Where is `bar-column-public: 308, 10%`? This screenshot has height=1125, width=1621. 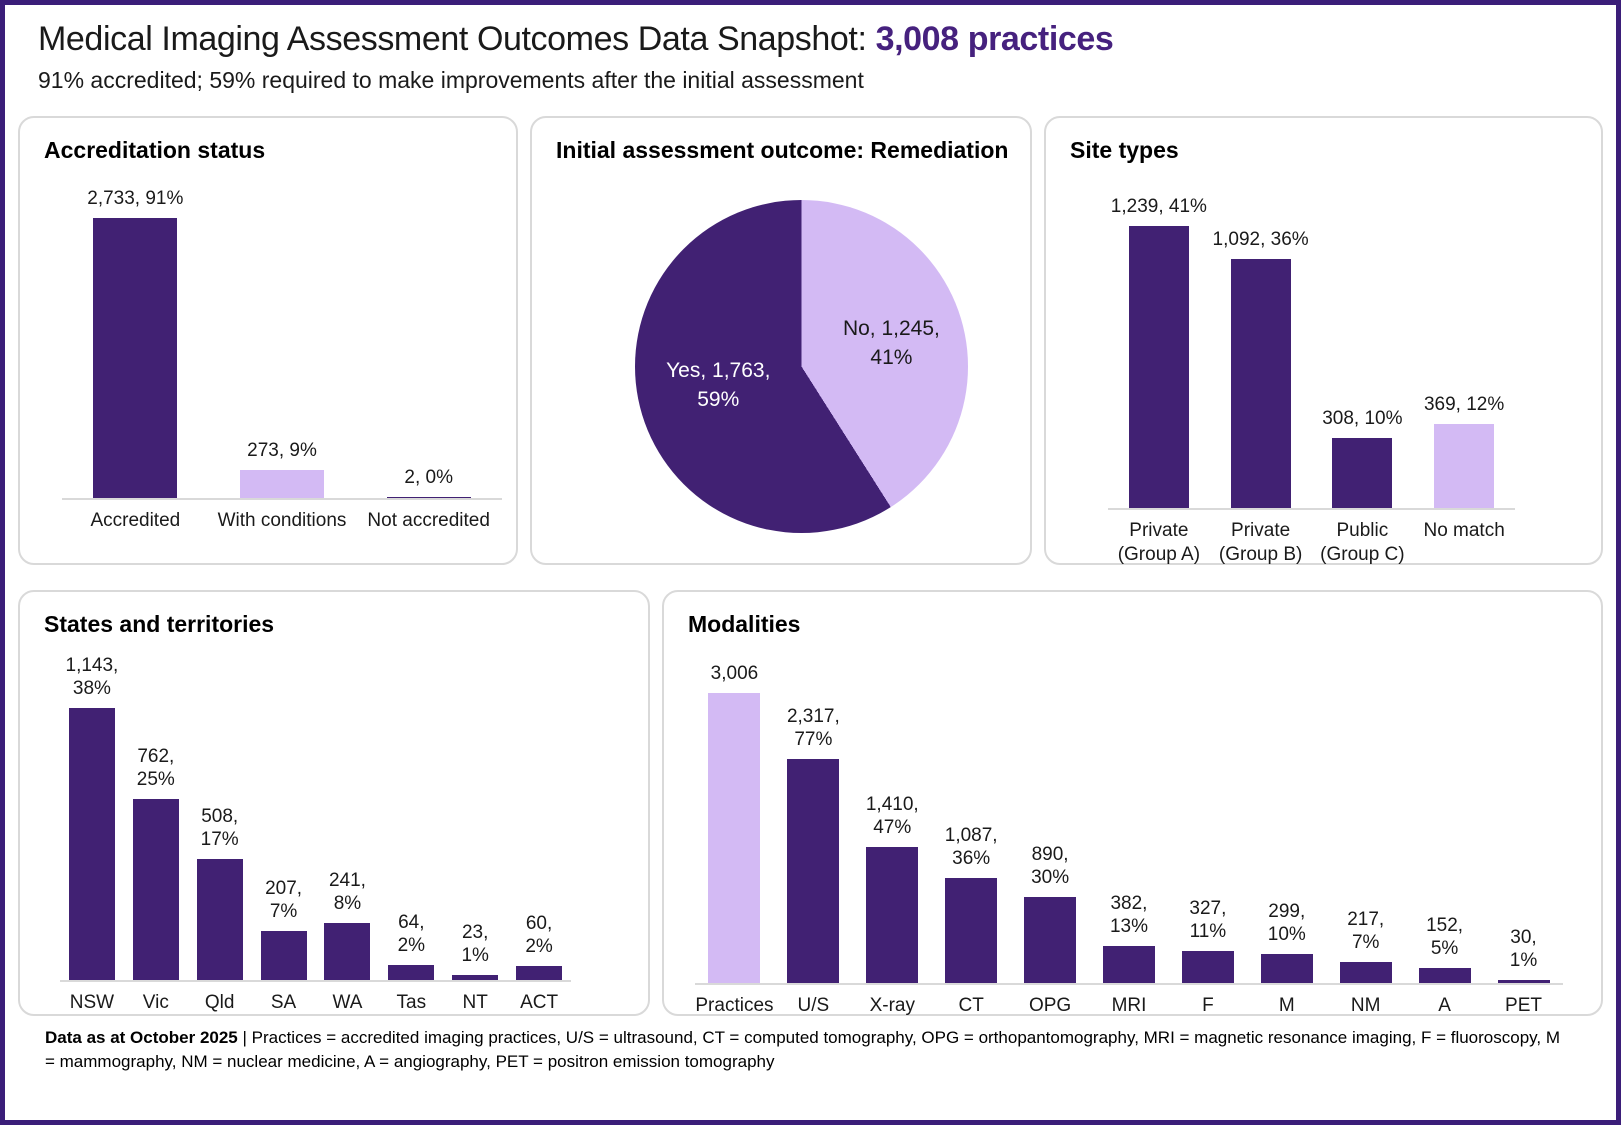 bar-column-public: 308, 10% is located at coordinates (1363, 457).